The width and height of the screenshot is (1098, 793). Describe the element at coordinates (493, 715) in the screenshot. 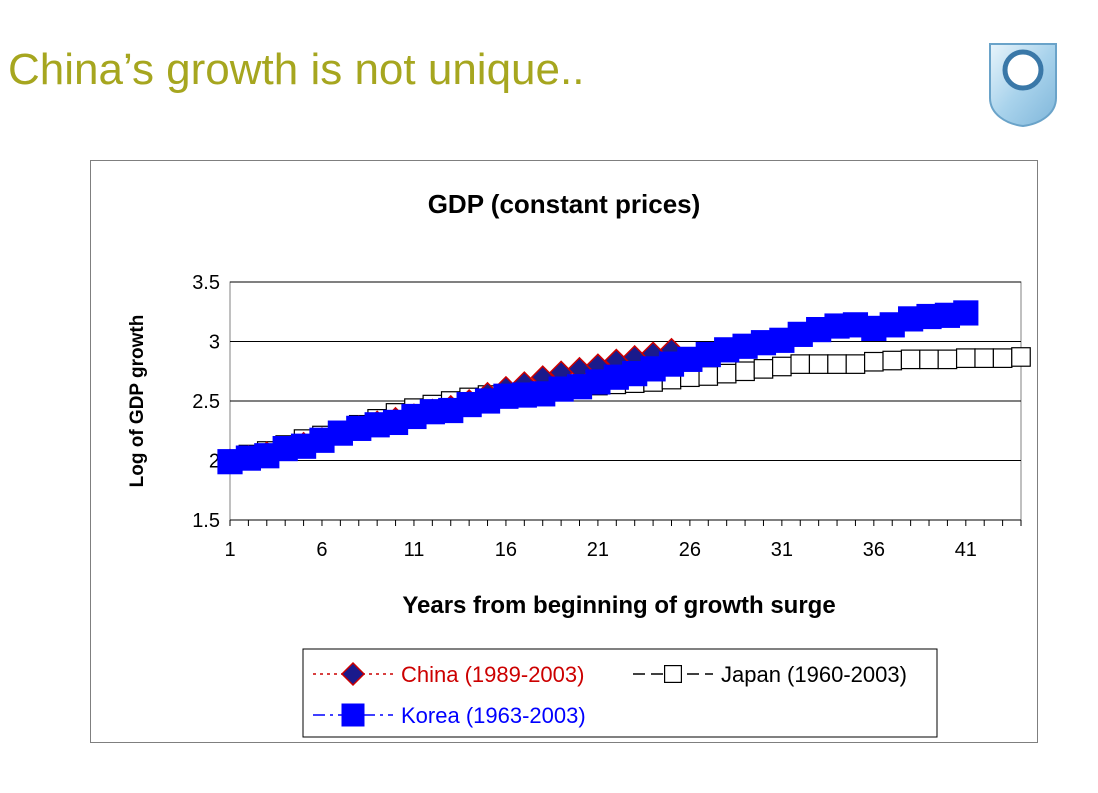

I see `legend-label: Korea (1963-2003)` at that location.